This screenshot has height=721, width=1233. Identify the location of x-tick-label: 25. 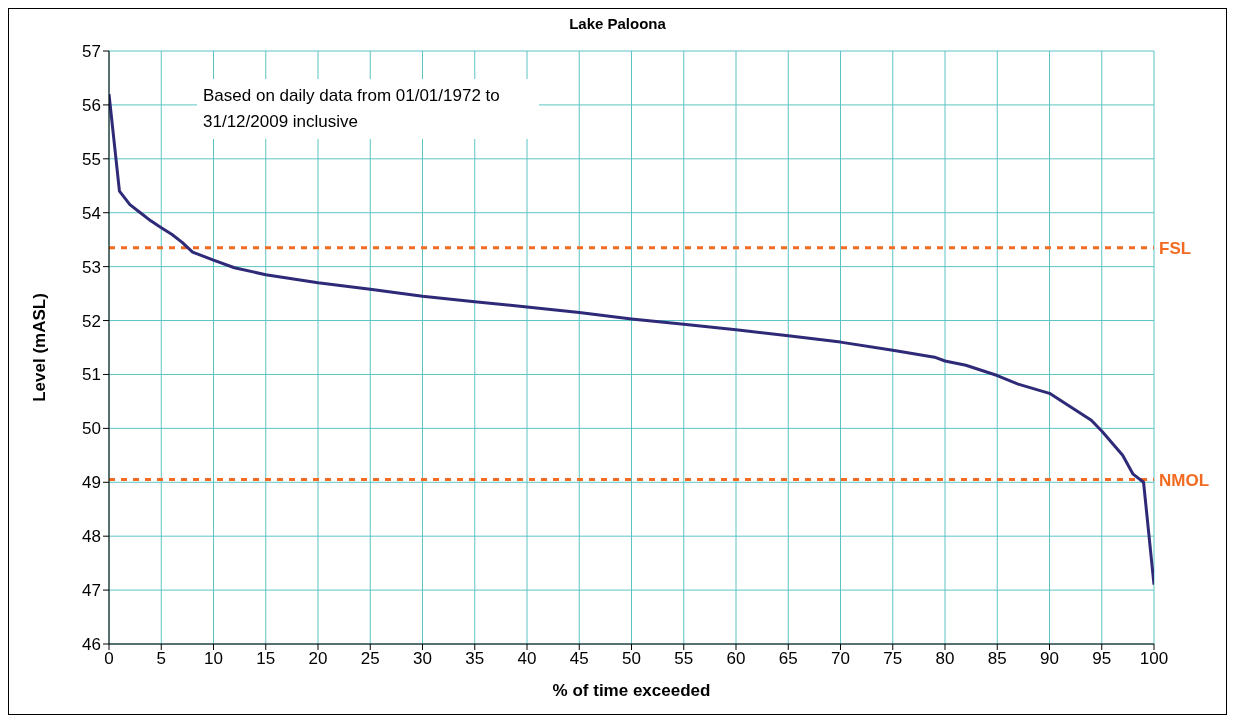
(370, 659).